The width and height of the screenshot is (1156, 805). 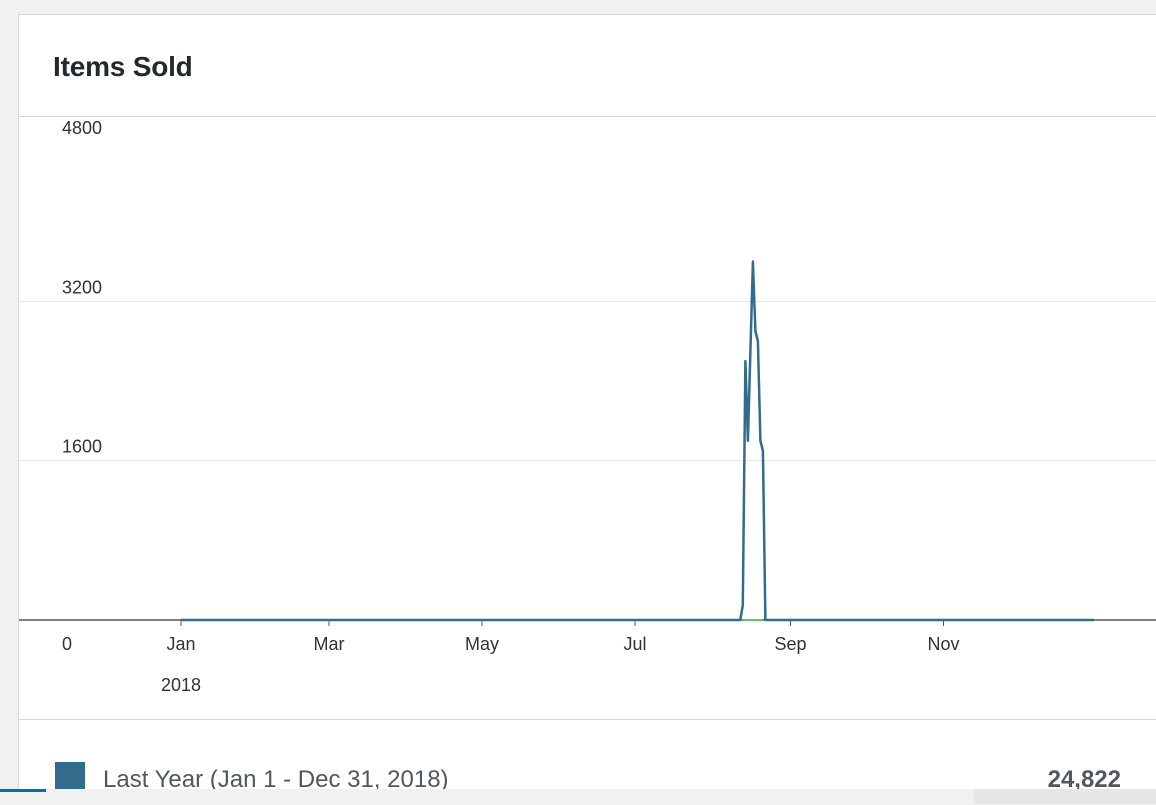 What do you see at coordinates (181, 685) in the screenshot?
I see `x-year-label: 2018` at bounding box center [181, 685].